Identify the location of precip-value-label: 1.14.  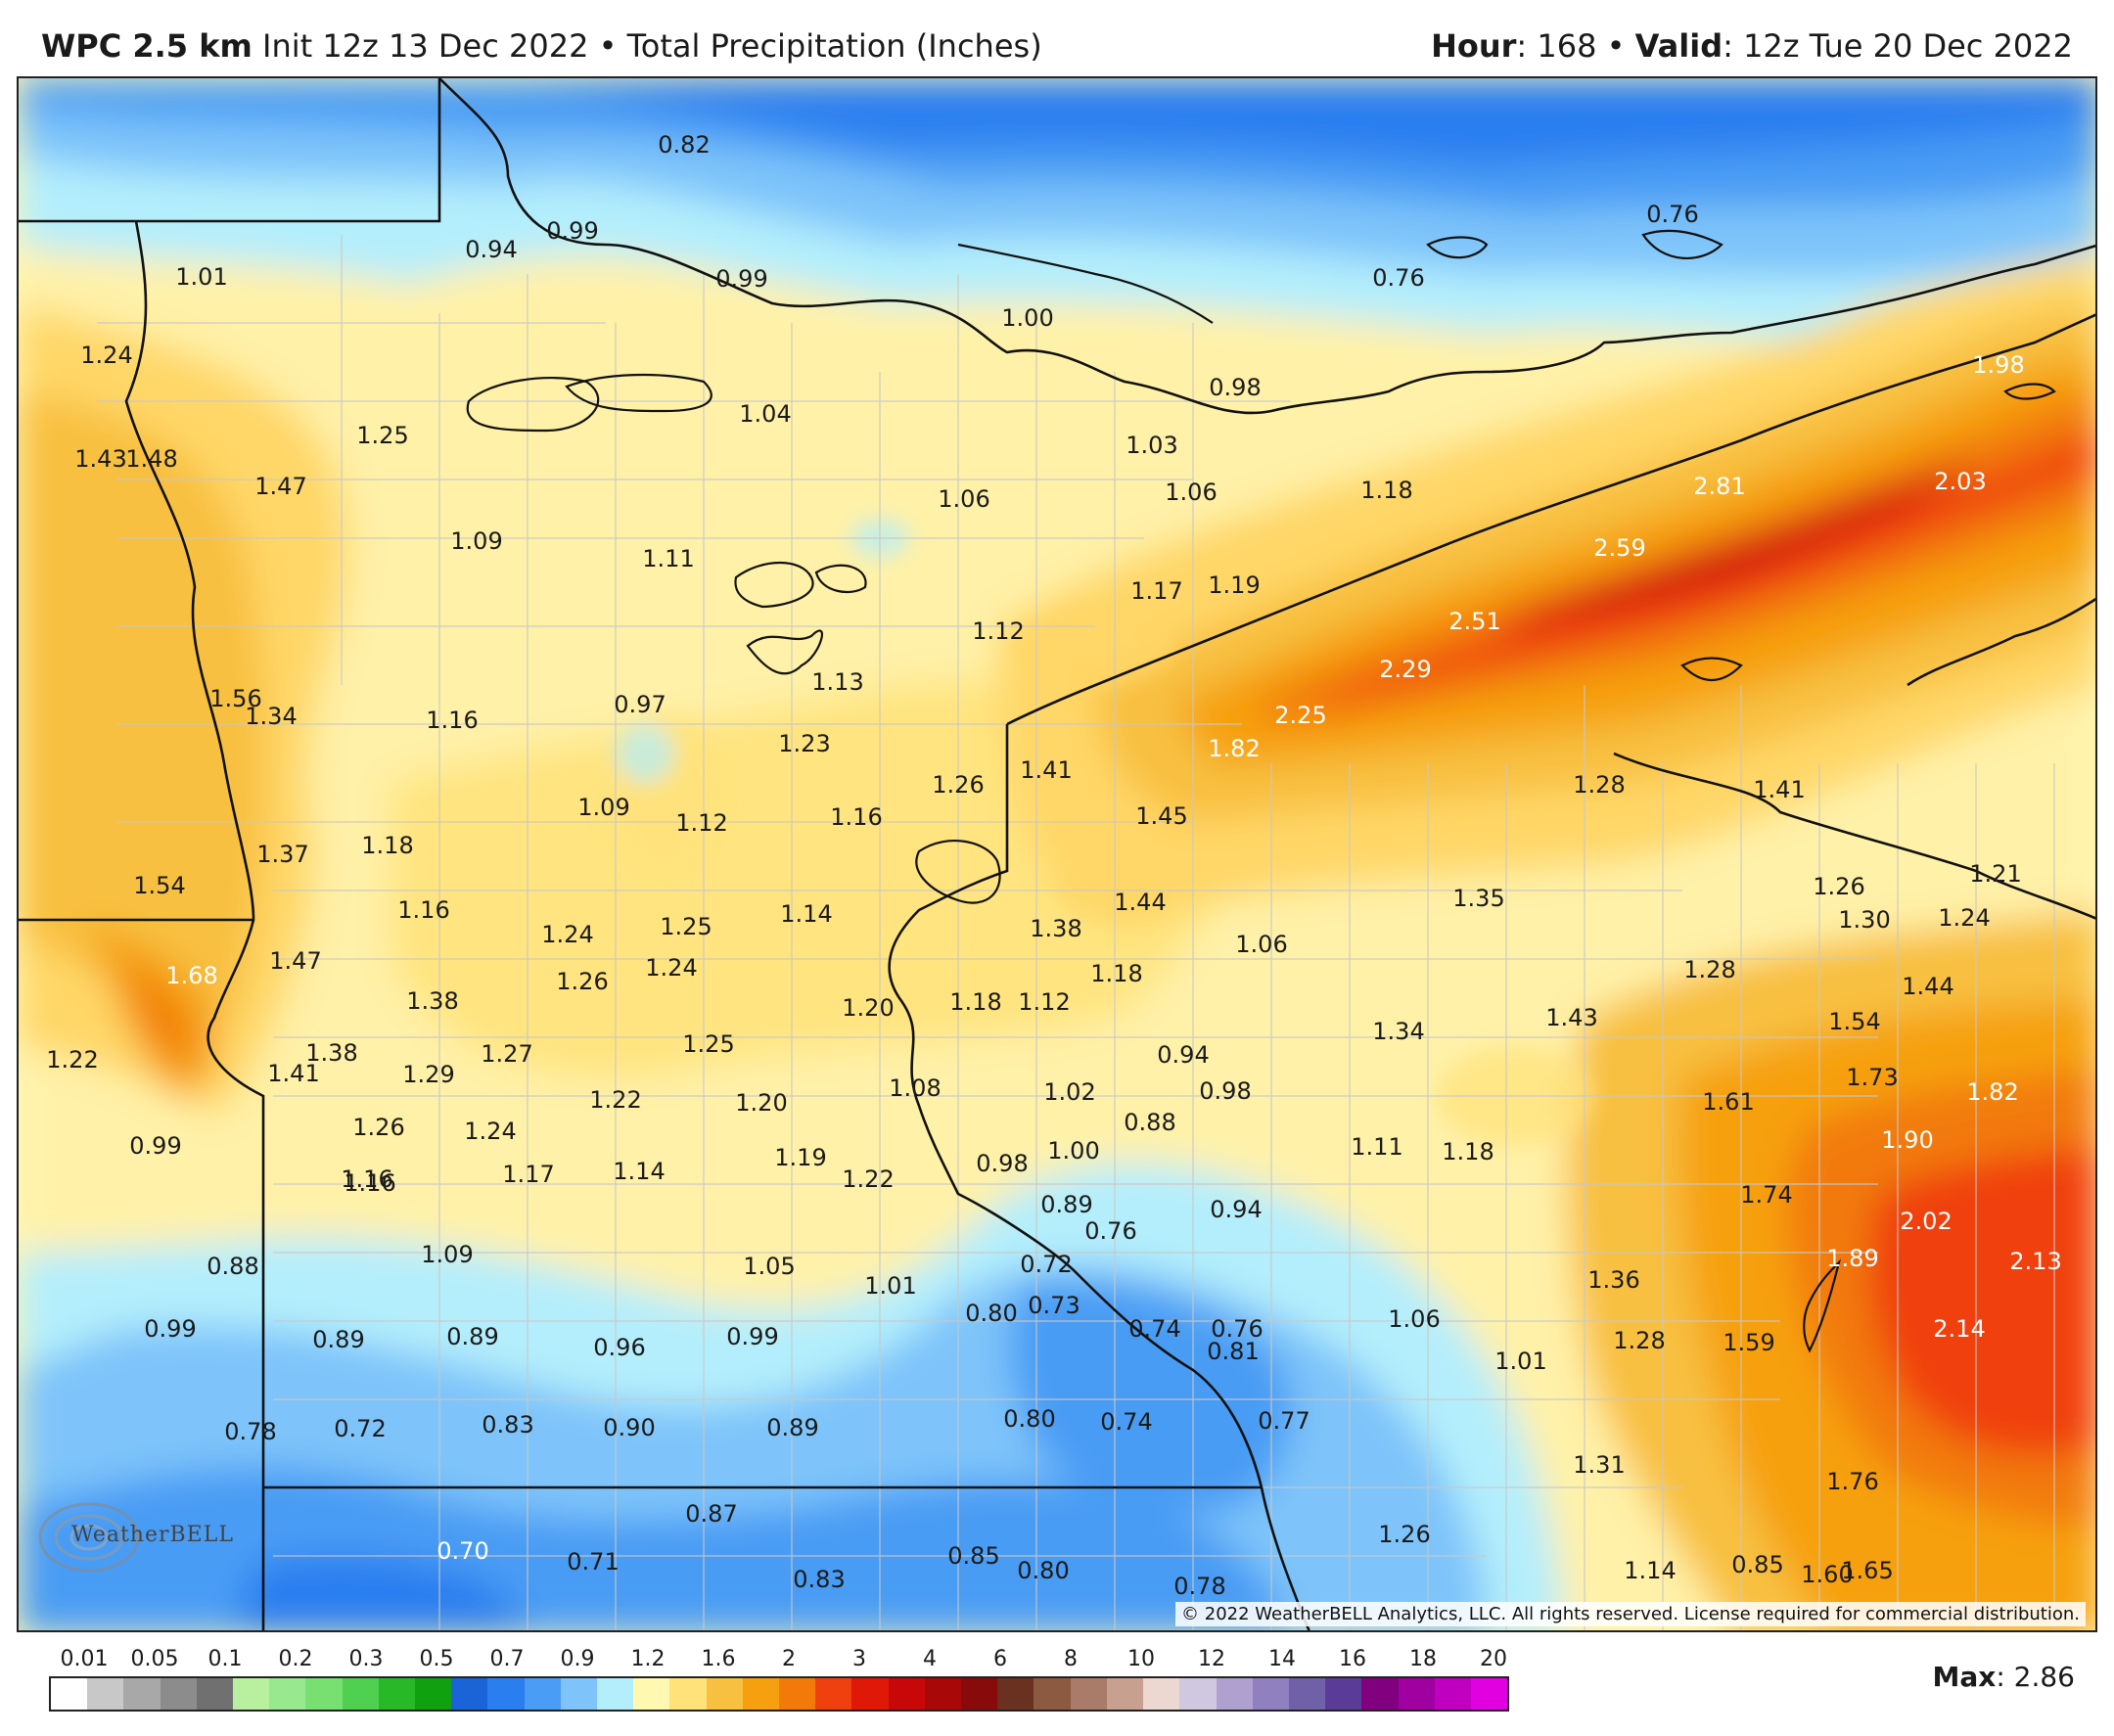
(1651, 1571).